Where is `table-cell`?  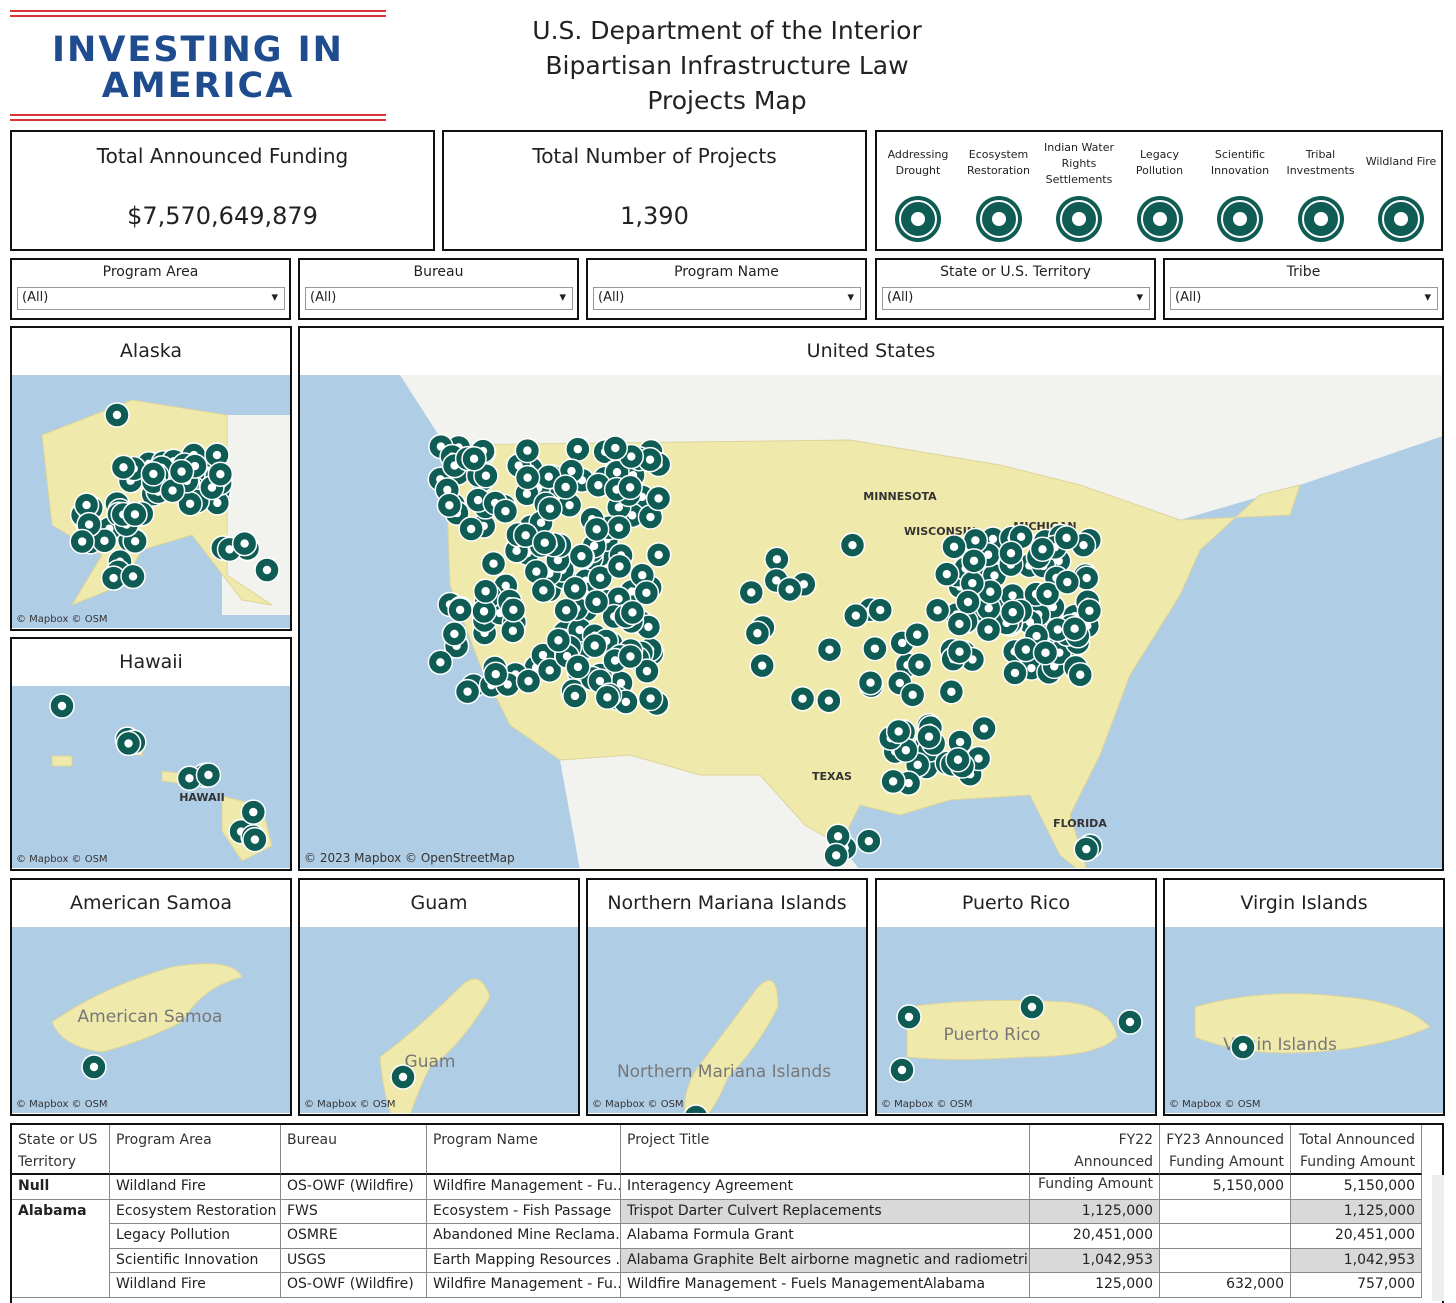
table-cell is located at coordinates (1225, 1236).